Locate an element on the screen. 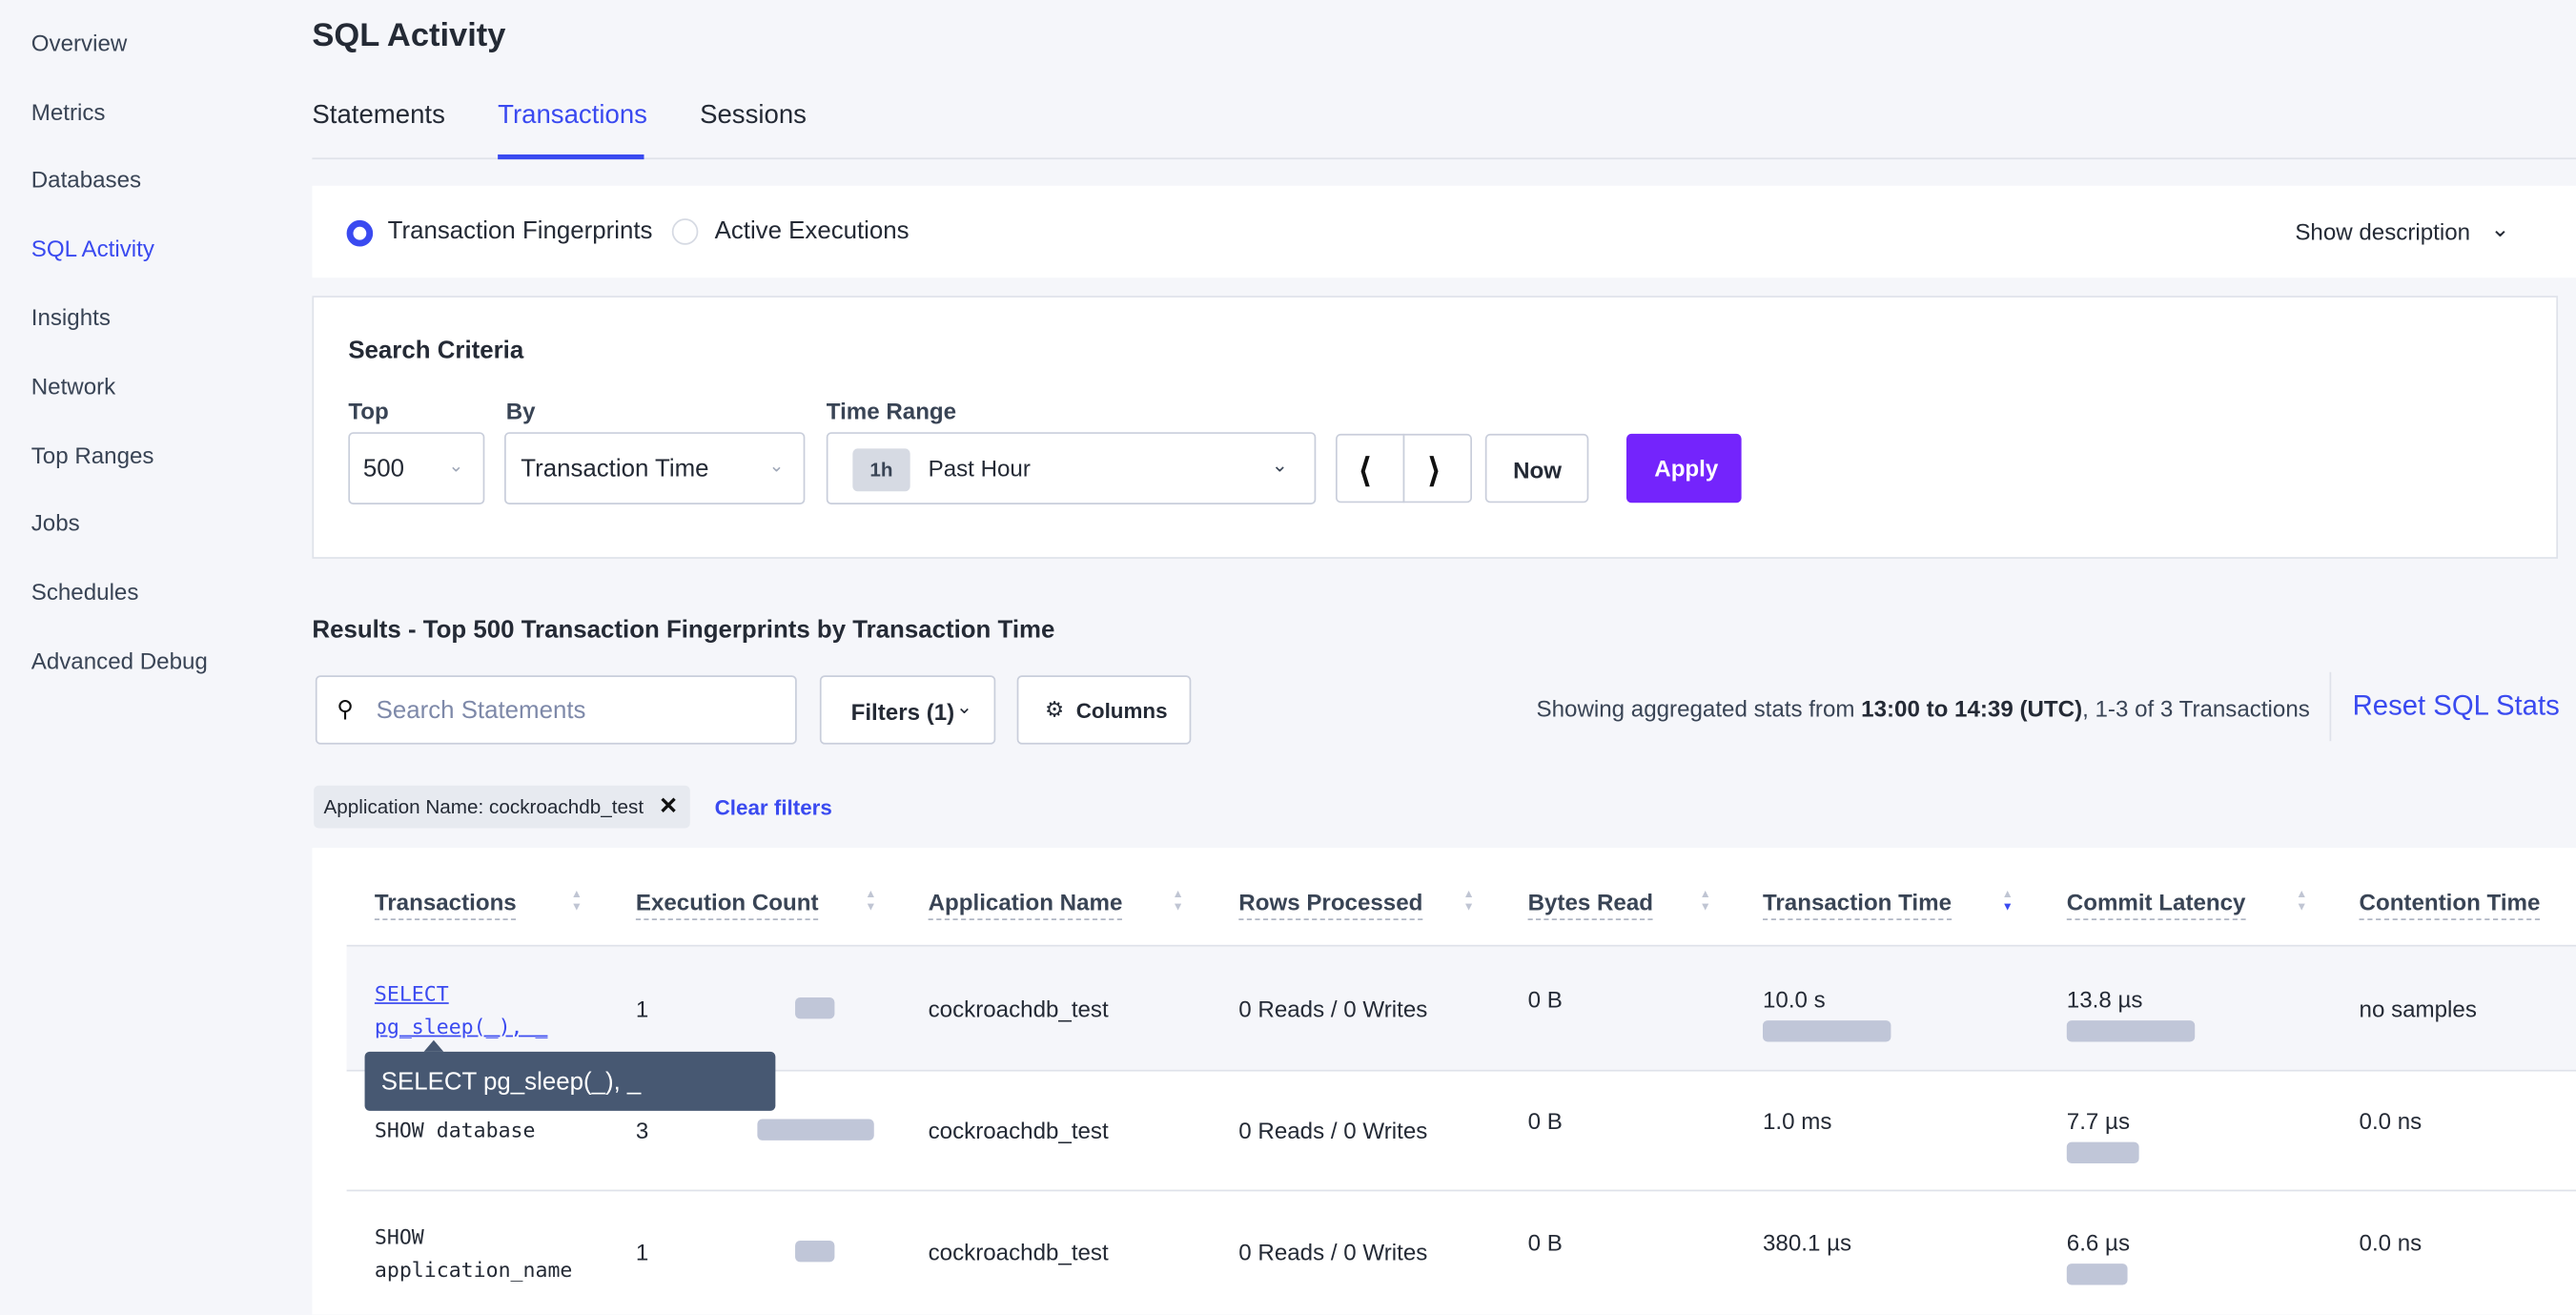 The height and width of the screenshot is (1315, 2576). chevron-left-icon: ⟨ is located at coordinates (1366, 471).